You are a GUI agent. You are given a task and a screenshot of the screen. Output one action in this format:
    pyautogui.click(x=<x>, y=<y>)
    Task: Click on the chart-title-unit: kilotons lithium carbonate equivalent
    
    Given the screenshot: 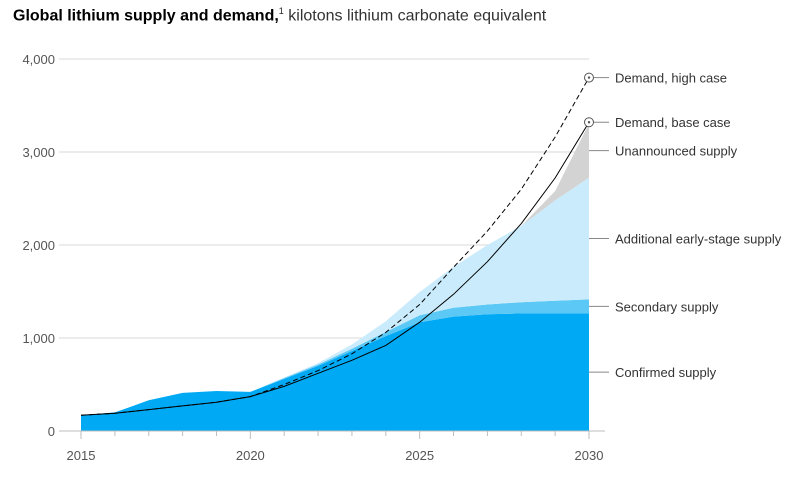 What is the action you would take?
    pyautogui.click(x=417, y=16)
    